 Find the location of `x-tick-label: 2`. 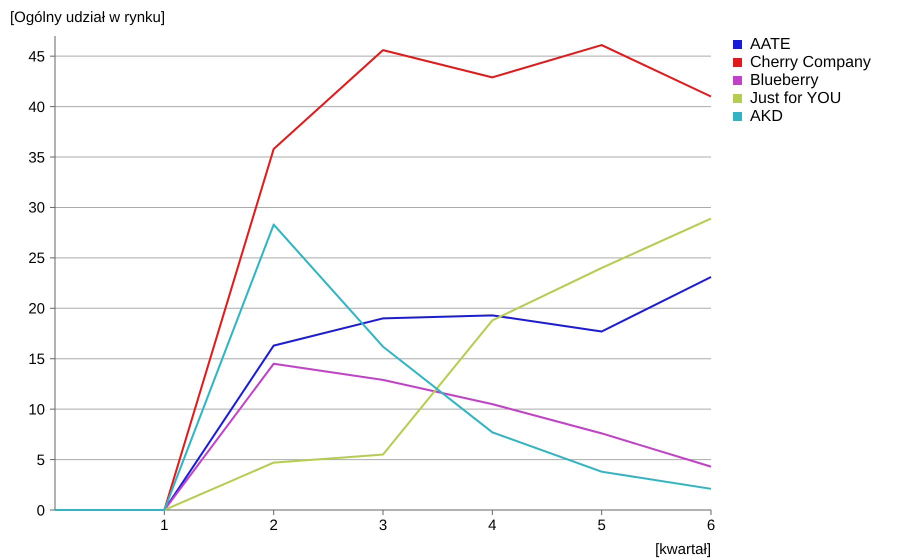

x-tick-label: 2 is located at coordinates (273, 525).